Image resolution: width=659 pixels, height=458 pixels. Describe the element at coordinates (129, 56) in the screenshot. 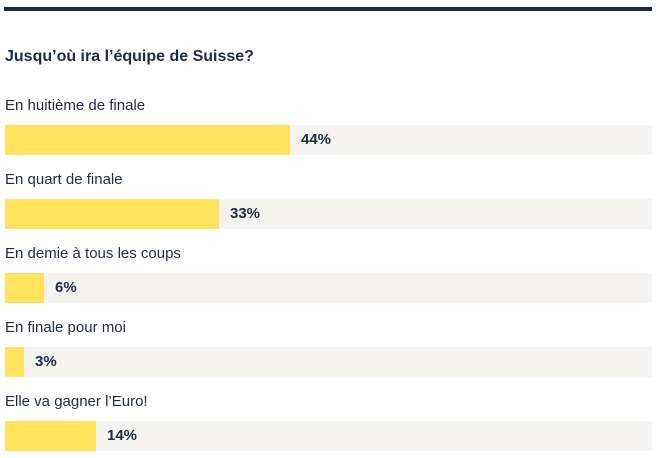

I see `poll-question: Jusqu’où ira l’équipe de Suisse?` at that location.